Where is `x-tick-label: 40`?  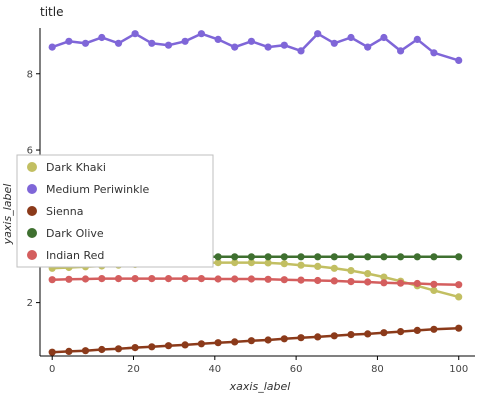 x-tick-label: 40 is located at coordinates (214, 369).